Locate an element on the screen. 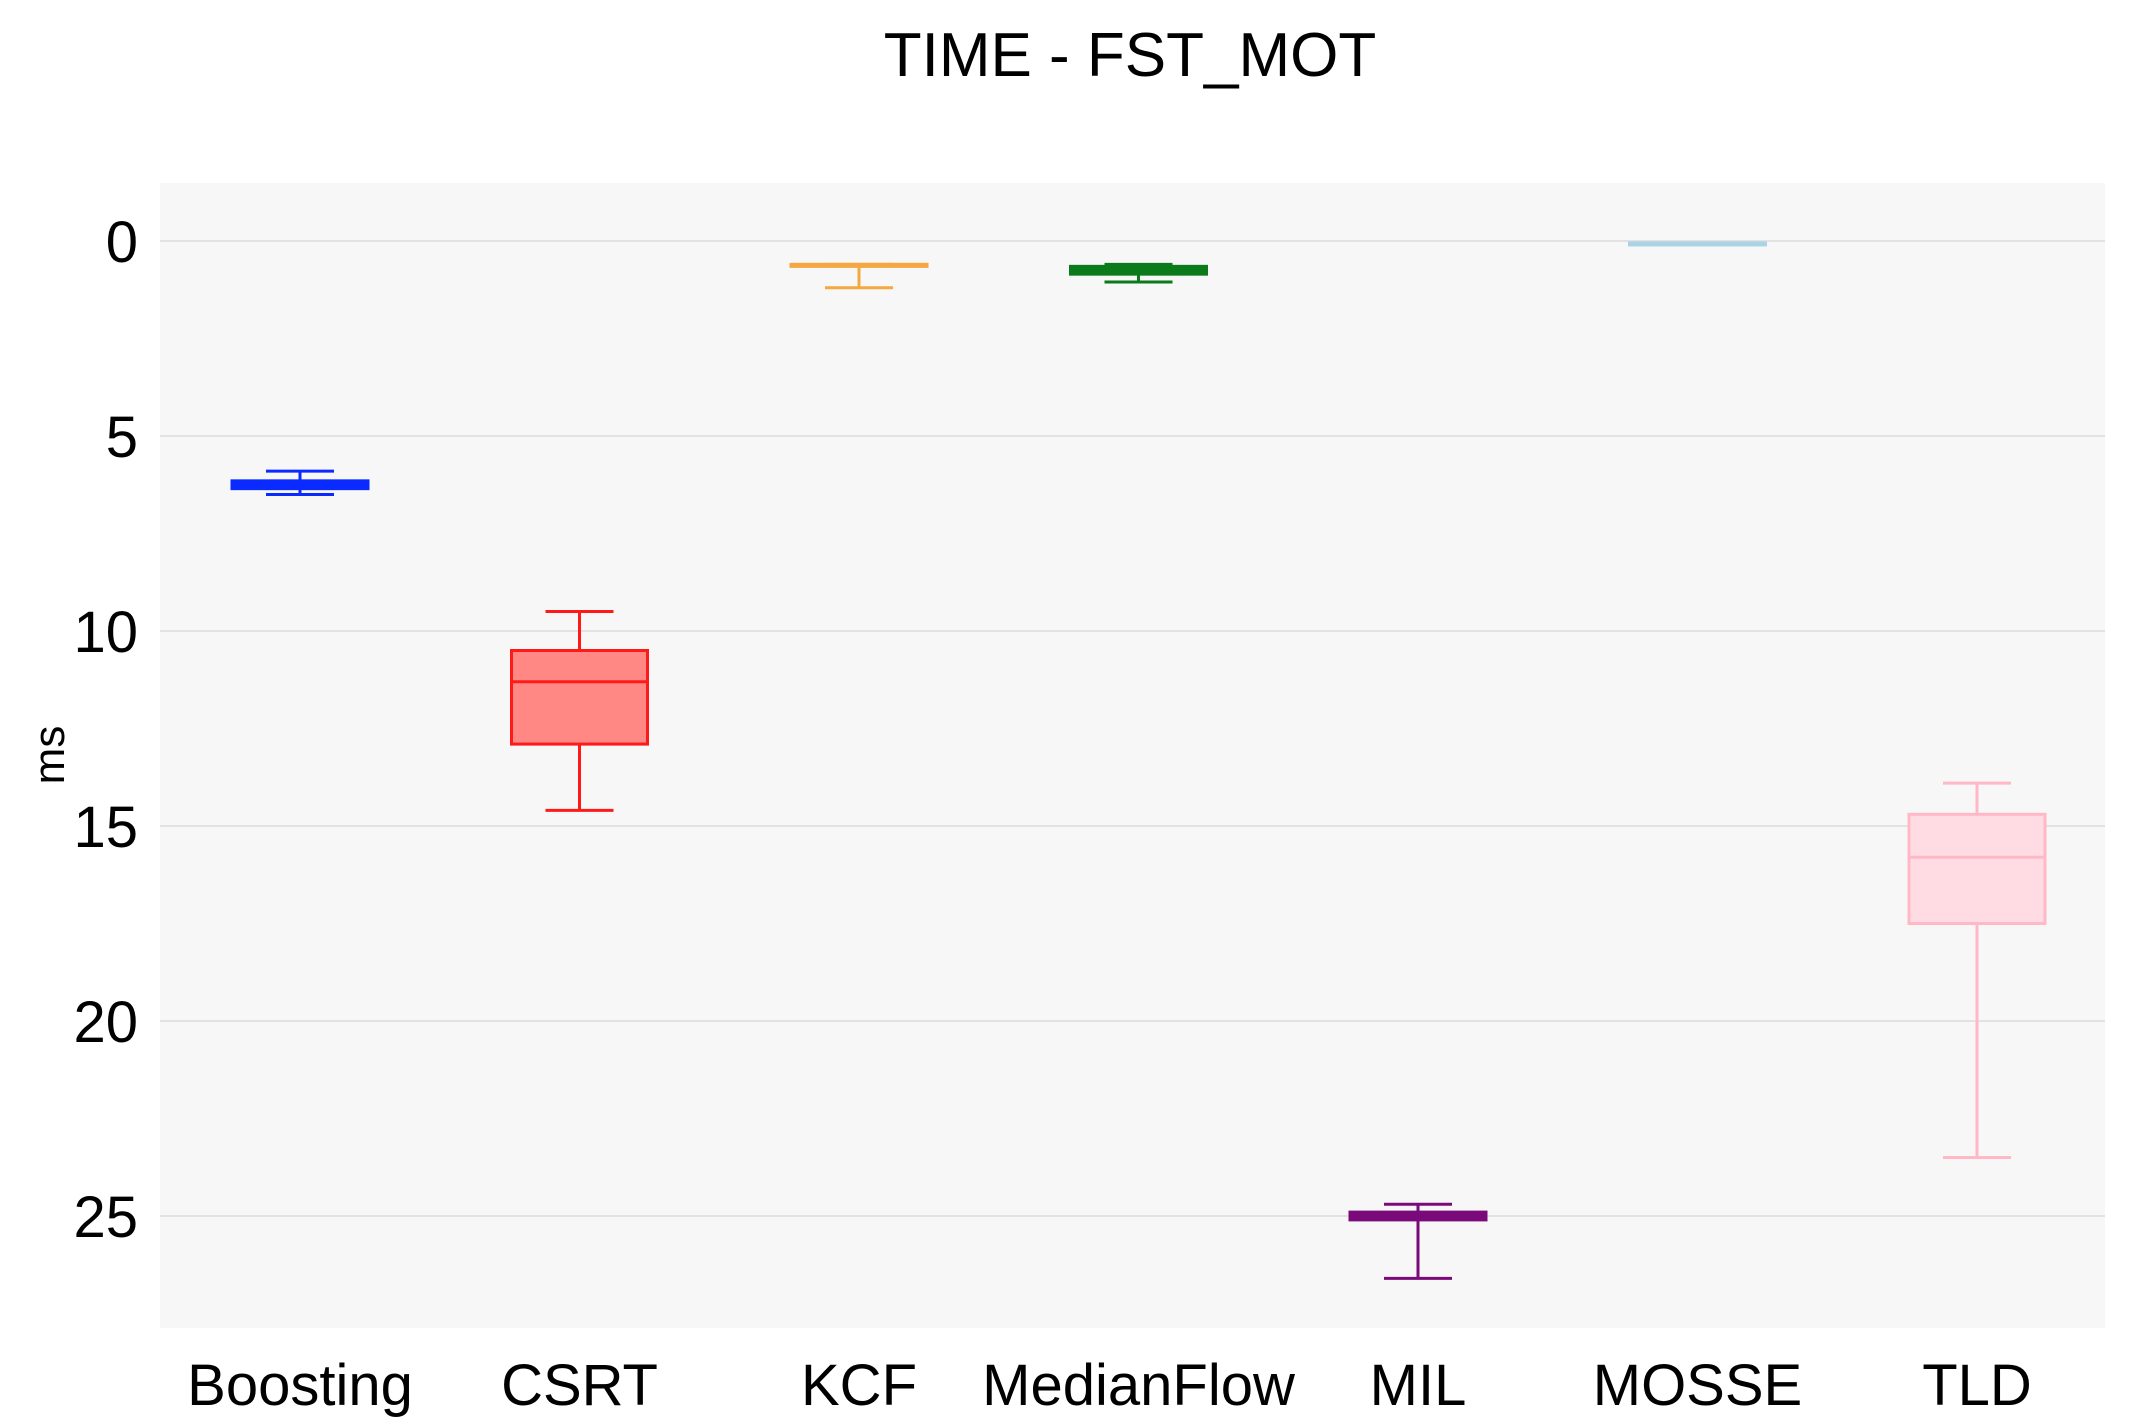  x-tick-label-mosse: MOSSE is located at coordinates (1698, 1385).